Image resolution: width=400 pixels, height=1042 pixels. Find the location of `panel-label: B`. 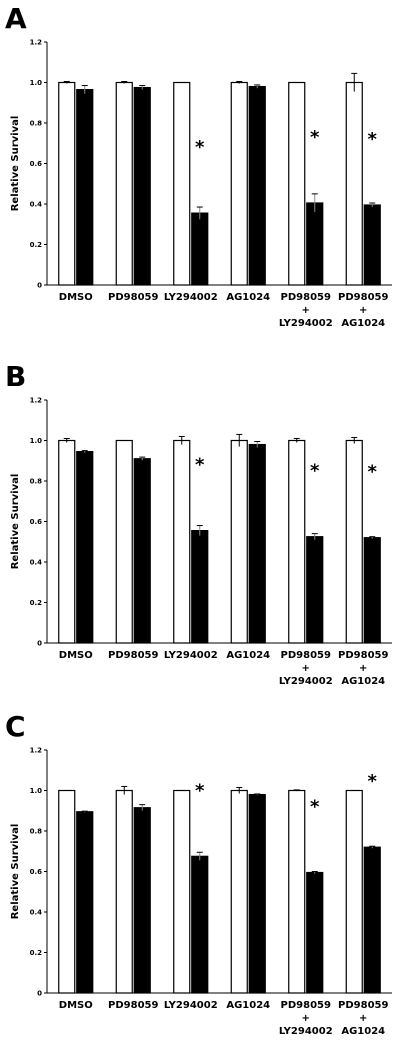

panel-label: B is located at coordinates (15, 376).